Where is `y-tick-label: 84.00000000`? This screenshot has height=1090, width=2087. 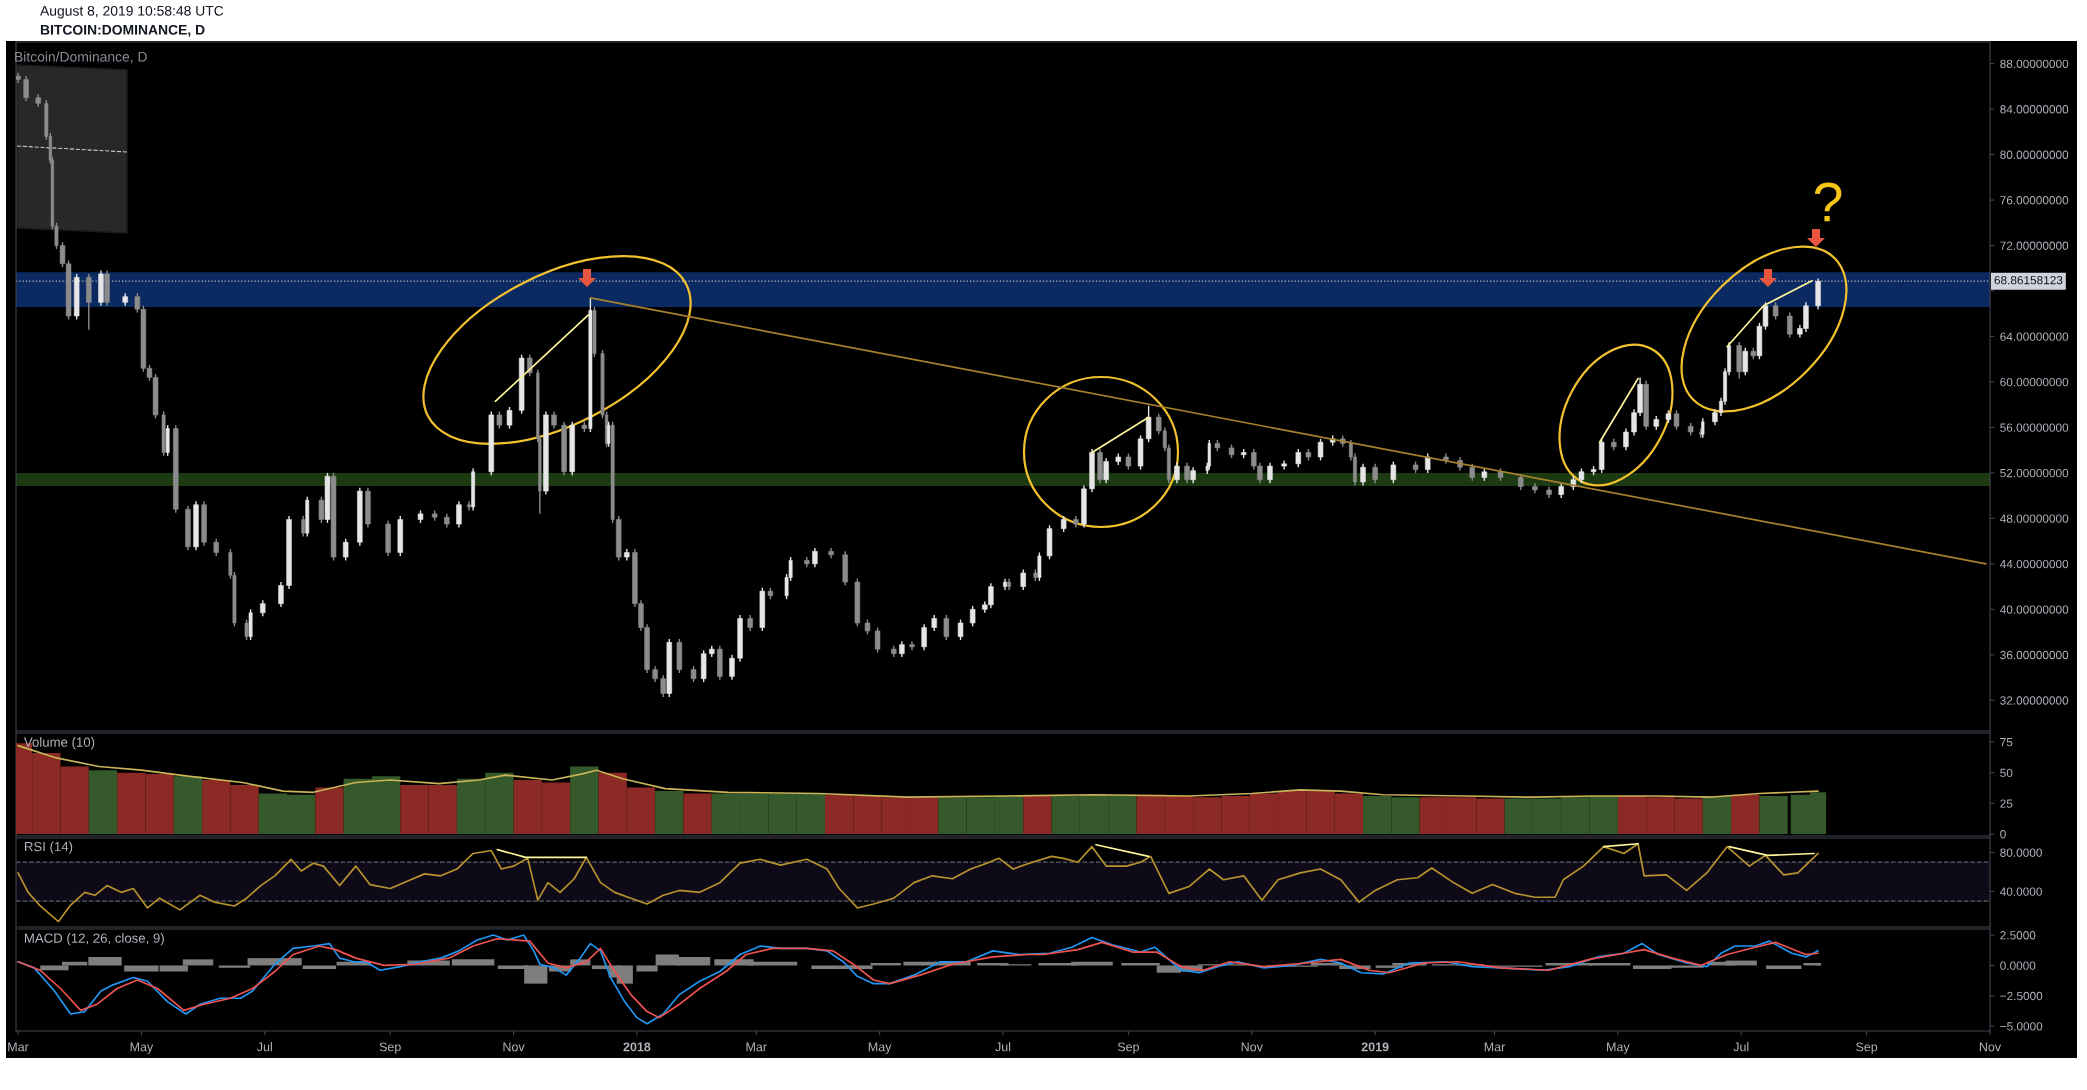
y-tick-label: 84.00000000 is located at coordinates (2034, 109).